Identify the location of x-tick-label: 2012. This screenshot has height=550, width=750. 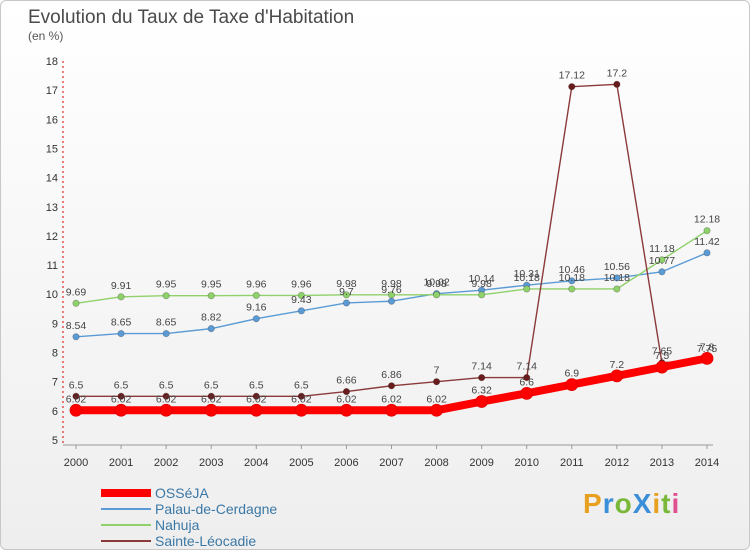
(617, 463).